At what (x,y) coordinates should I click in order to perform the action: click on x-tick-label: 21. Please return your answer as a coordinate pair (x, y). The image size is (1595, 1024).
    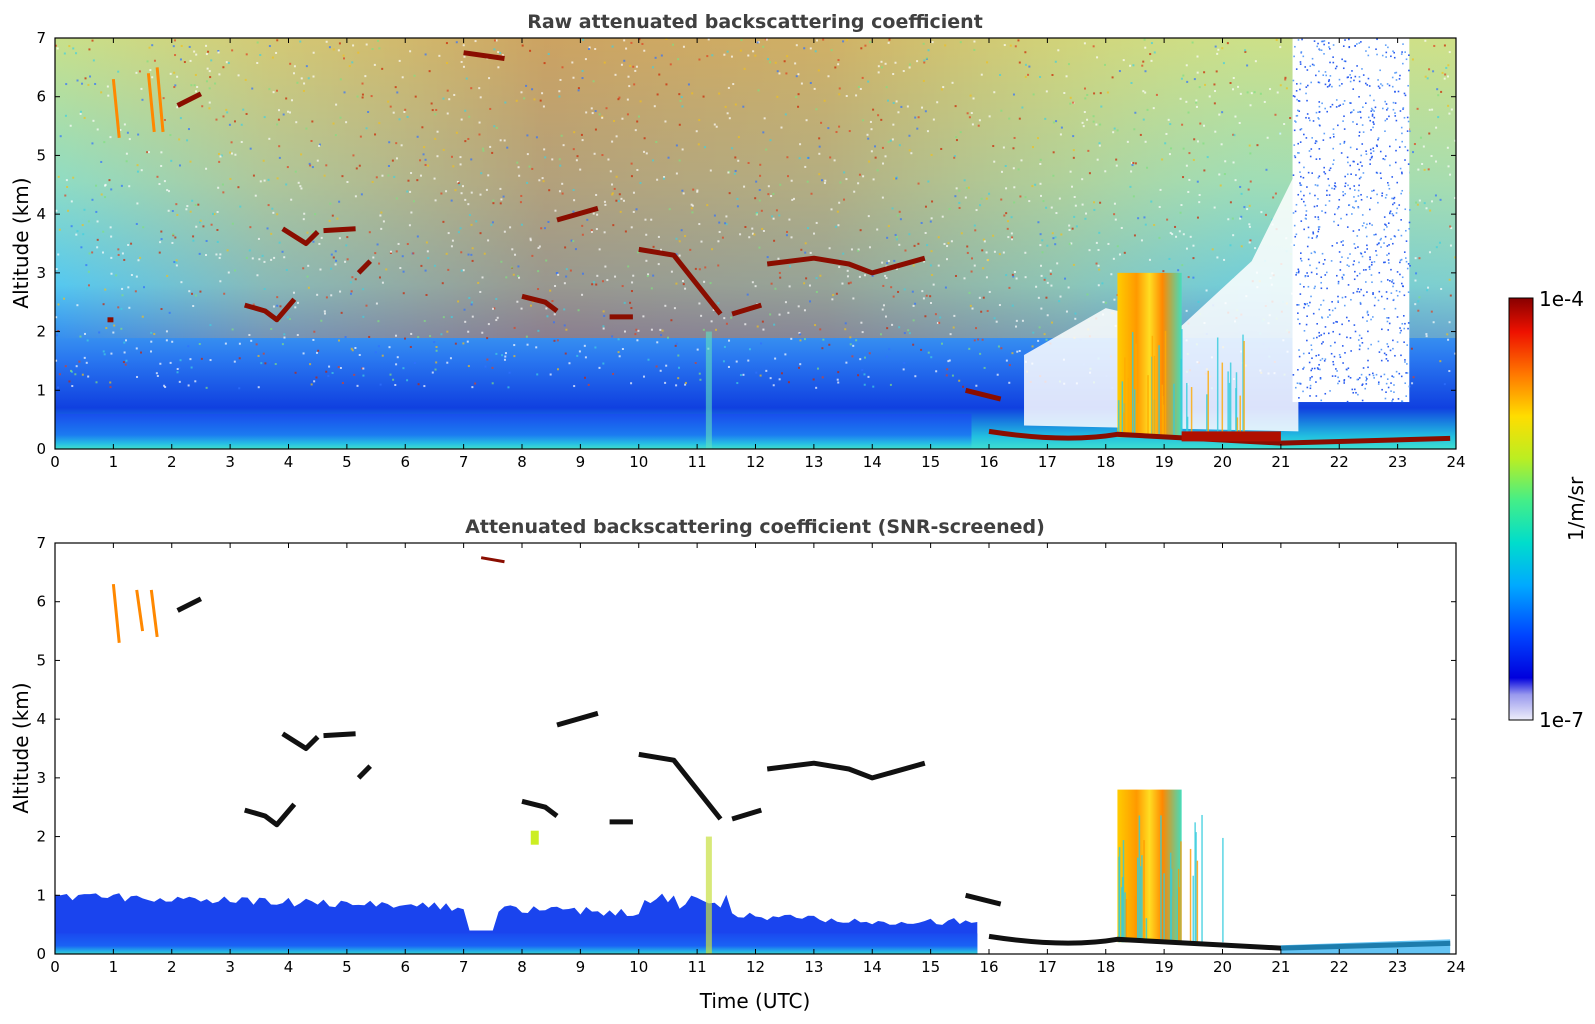
    Looking at the image, I should click on (1280, 967).